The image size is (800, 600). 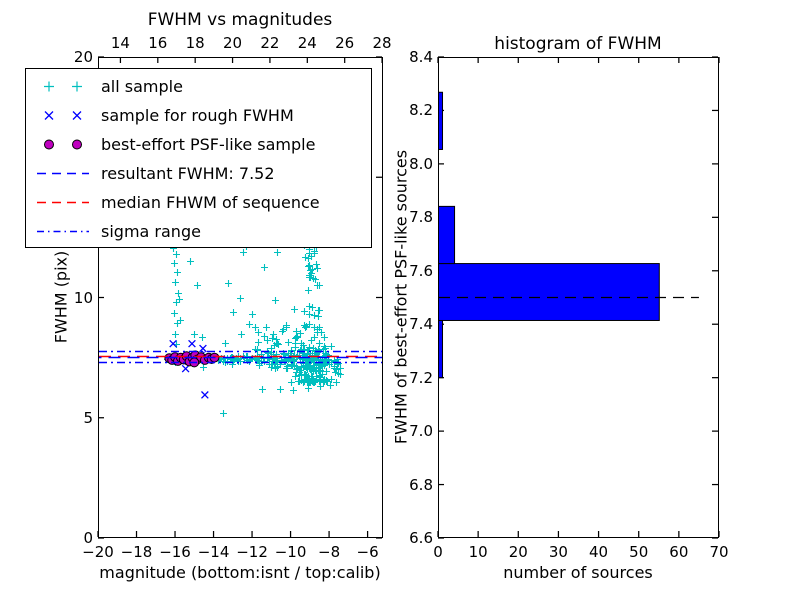 I want to click on legend-item: resultant FWHM: 7.52, so click(x=202, y=173).